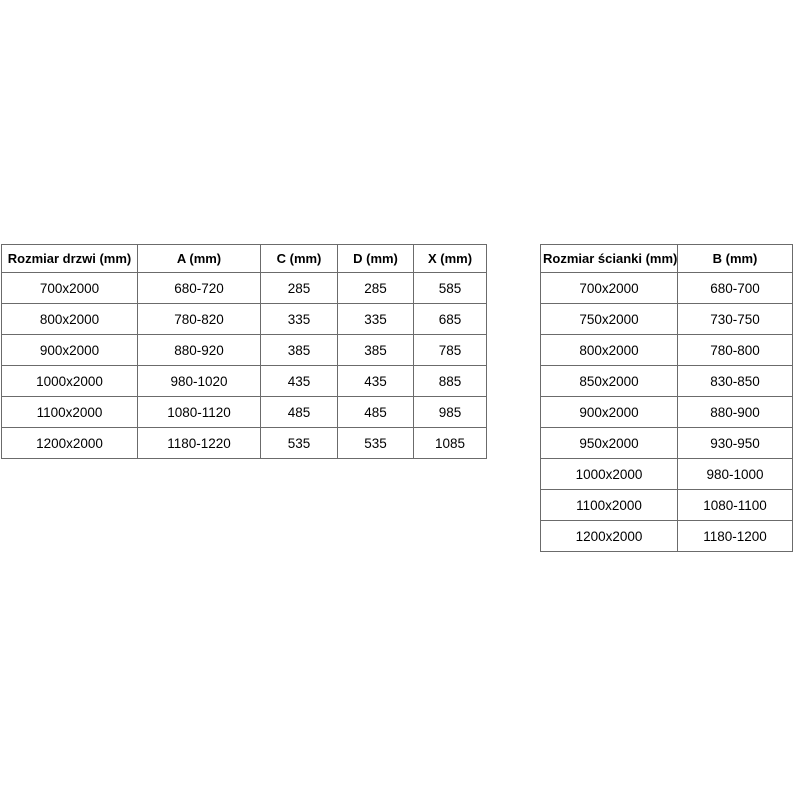 This screenshot has width=800, height=800. Describe the element at coordinates (450, 443) in the screenshot. I see `table-cell: 1085` at that location.